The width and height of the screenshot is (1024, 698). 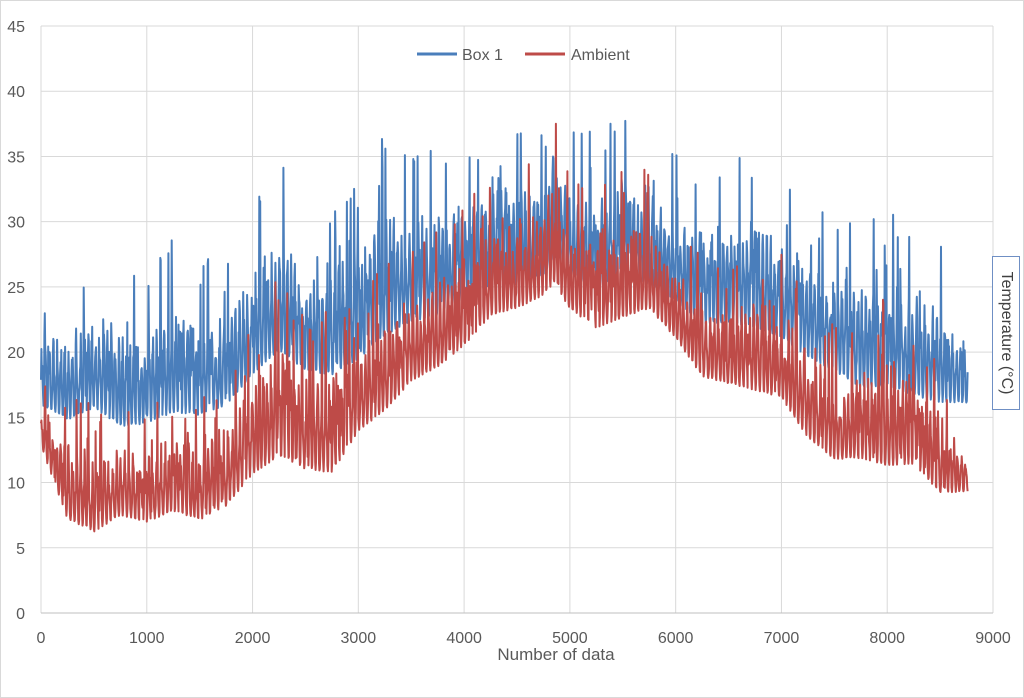 I want to click on x-tick-label: 5000, so click(x=570, y=638).